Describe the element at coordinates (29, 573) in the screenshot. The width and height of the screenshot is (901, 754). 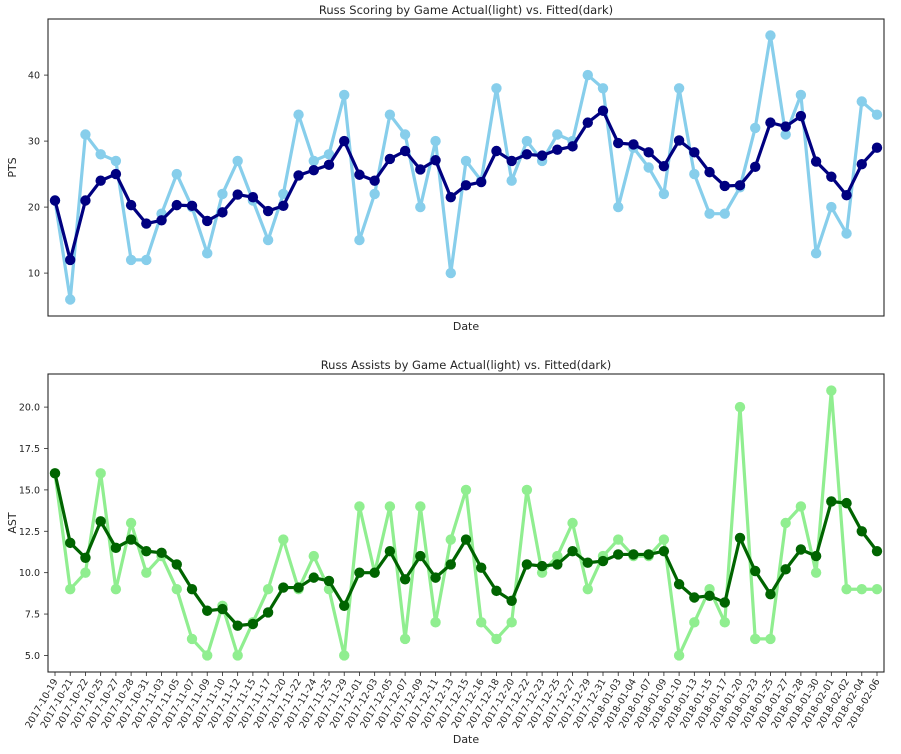
I see `y-tick-label: 10.0` at that location.